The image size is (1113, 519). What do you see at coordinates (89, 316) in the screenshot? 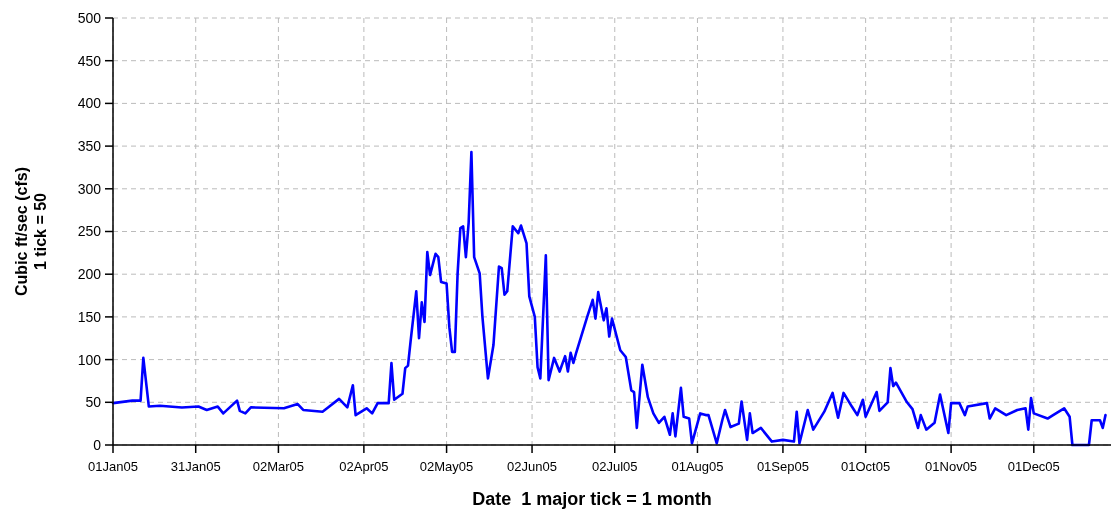
I see `y-tick-label: 150` at bounding box center [89, 316].